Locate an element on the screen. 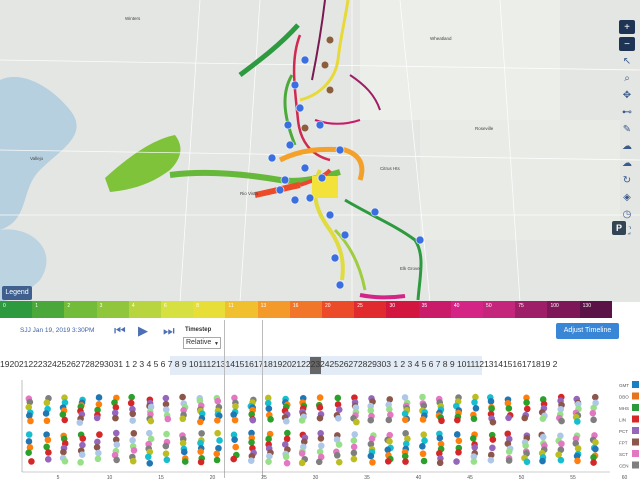 Image resolution: width=640 pixels, height=480 pixels. station-label: SCT is located at coordinates (623, 454).